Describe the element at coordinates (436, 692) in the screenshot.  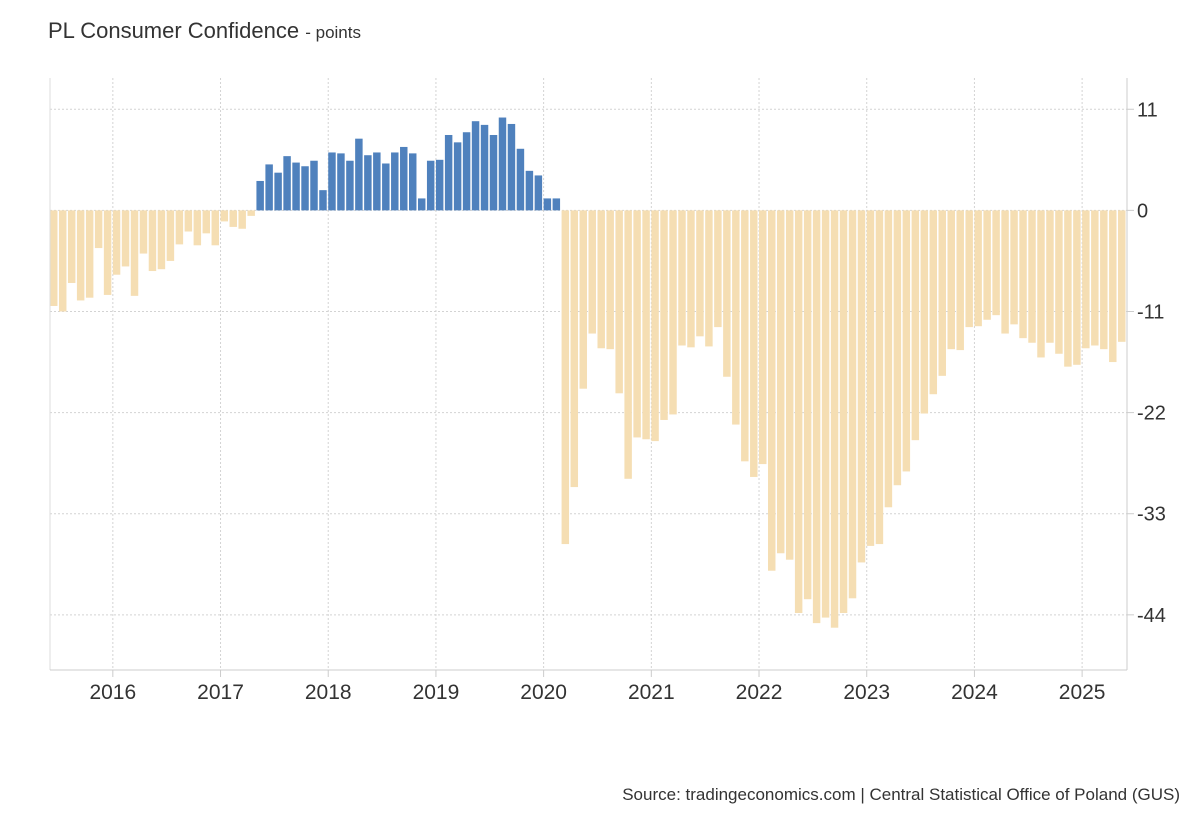
I see `x-tick-label: 2019` at that location.